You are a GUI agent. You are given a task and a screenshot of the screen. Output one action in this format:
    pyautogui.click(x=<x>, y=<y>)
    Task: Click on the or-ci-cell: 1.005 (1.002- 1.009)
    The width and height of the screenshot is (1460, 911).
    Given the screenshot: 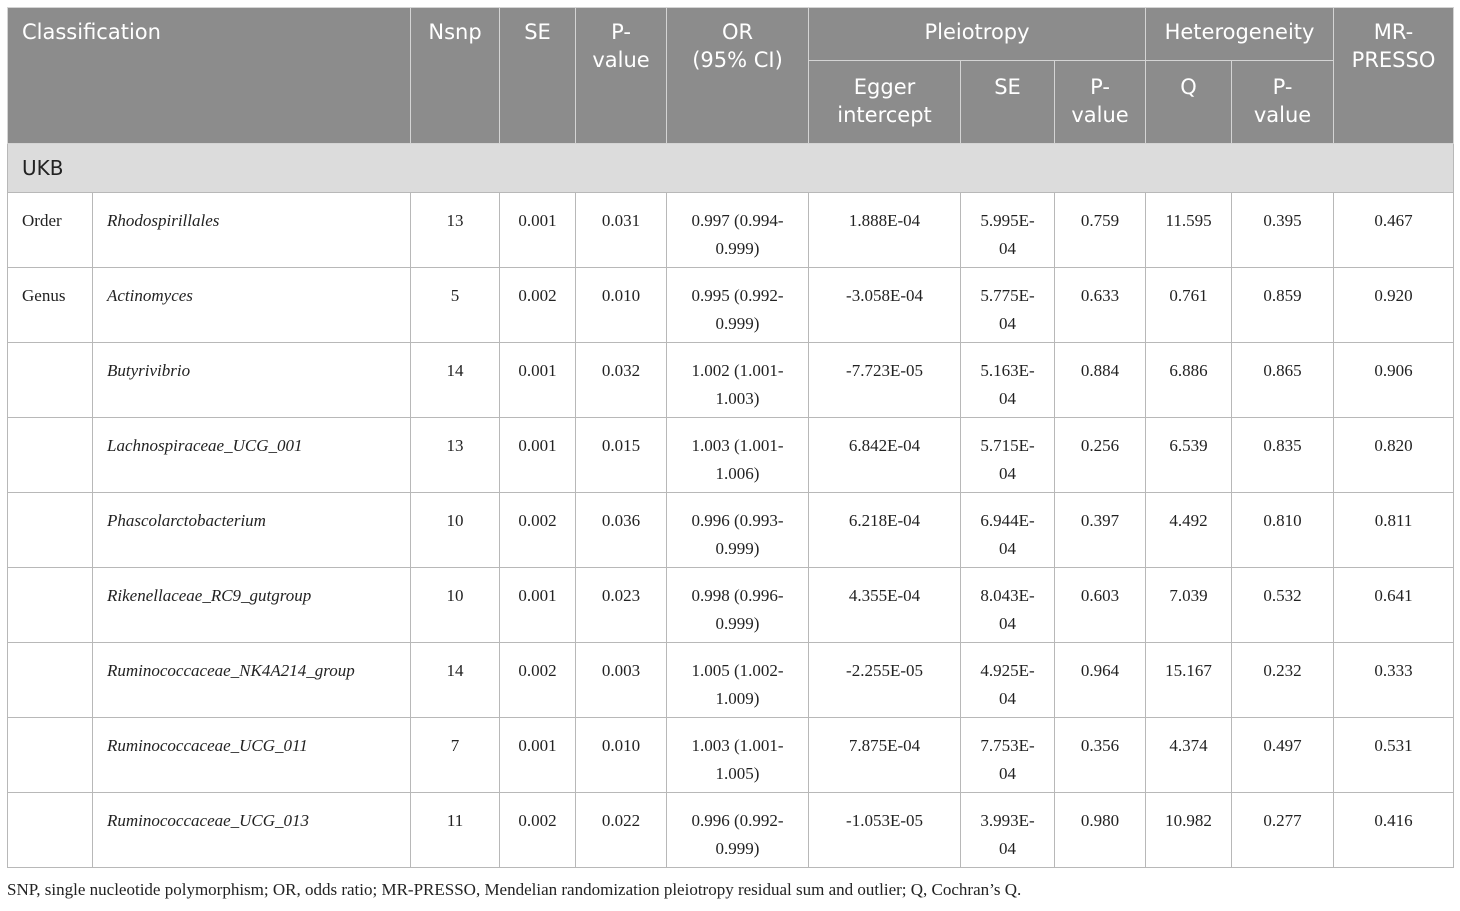 What is the action you would take?
    pyautogui.click(x=738, y=680)
    